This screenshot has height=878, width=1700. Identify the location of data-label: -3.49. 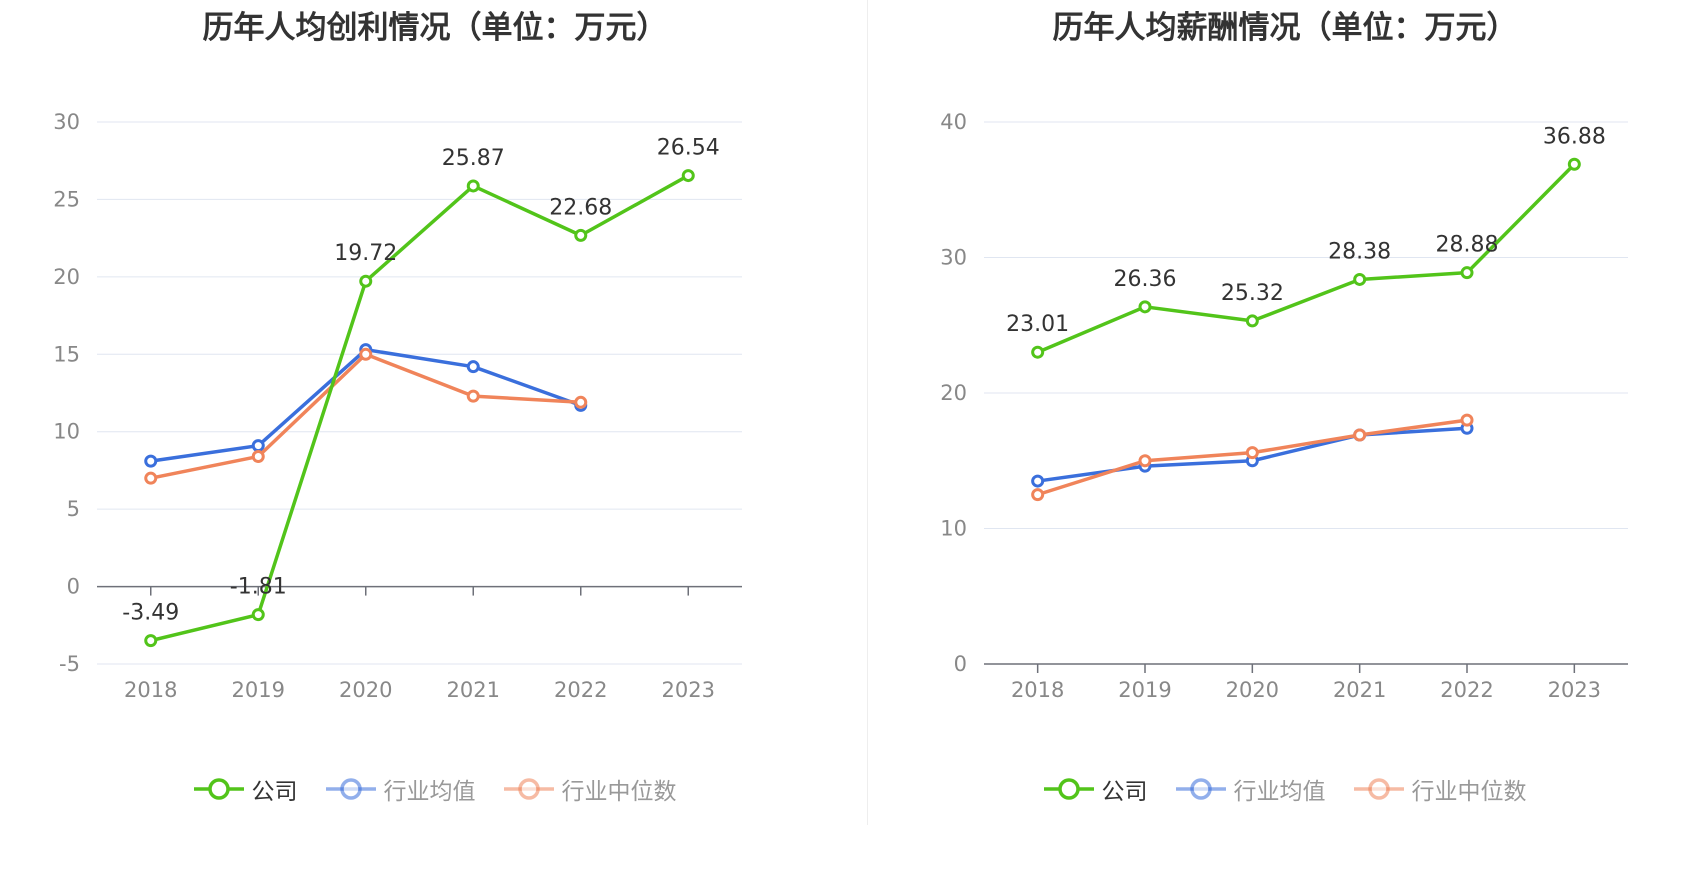
(150, 613).